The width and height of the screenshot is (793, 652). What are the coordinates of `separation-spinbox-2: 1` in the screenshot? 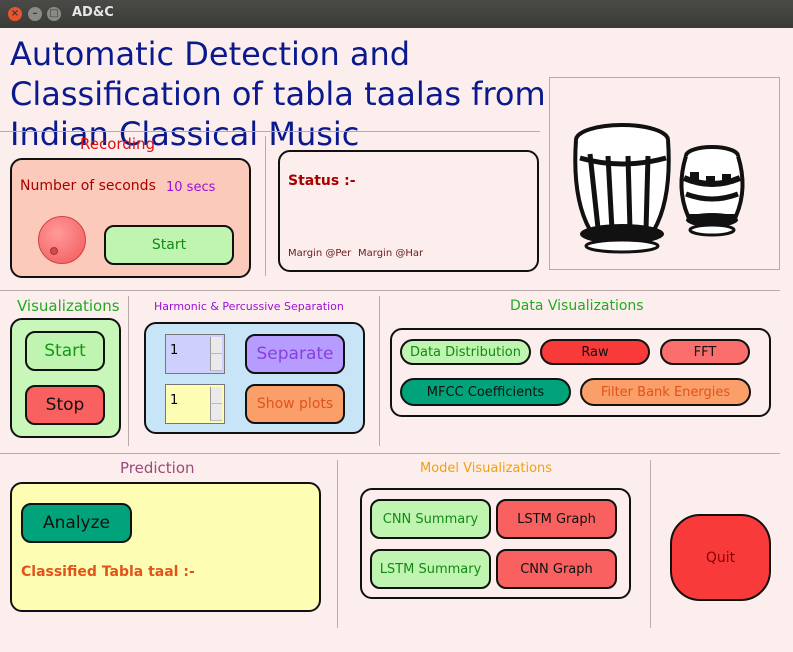 It's located at (195, 404).